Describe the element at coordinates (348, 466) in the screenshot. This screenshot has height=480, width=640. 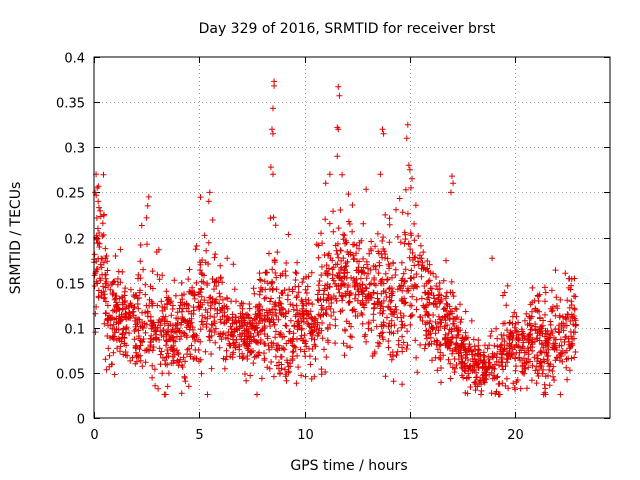
I see `x-axis-label: GPS time / hours` at that location.